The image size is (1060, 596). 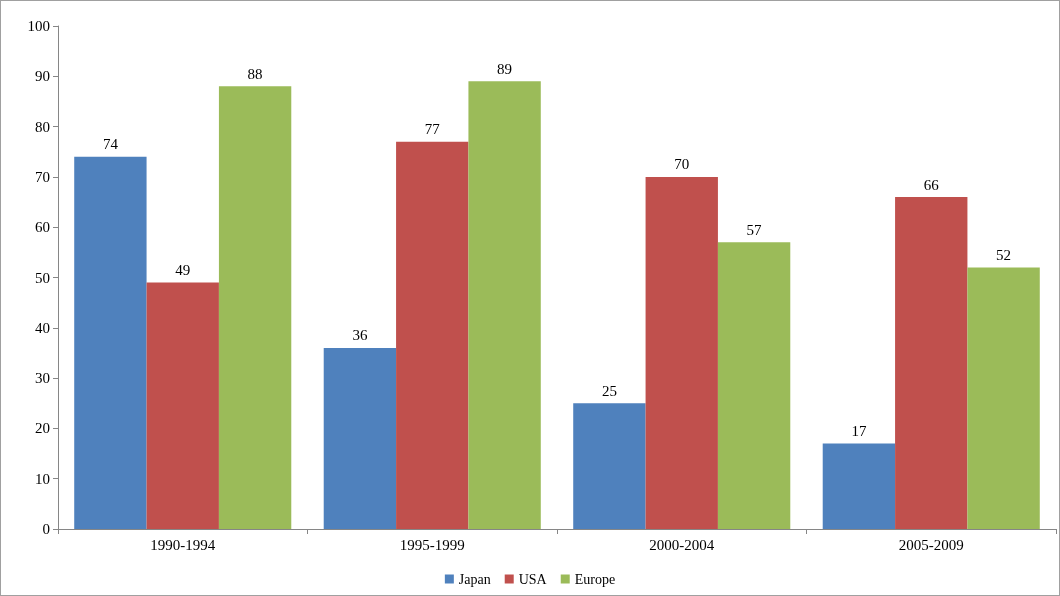 What do you see at coordinates (754, 229) in the screenshot?
I see `data-label: 57` at bounding box center [754, 229].